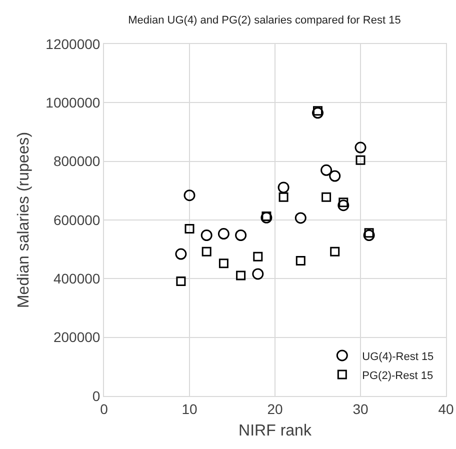 The width and height of the screenshot is (456, 449). I want to click on y-tick-label: 1000000, so click(73, 102).